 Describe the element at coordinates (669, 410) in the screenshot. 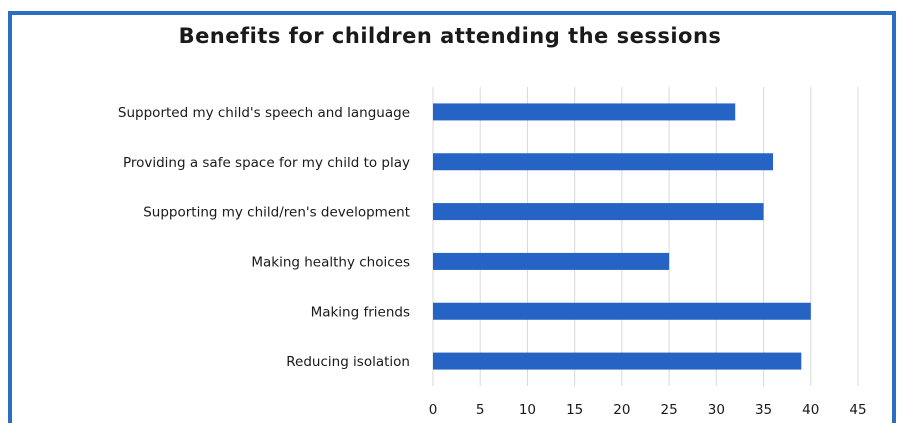

I see `x-tick-label-5: 25` at that location.